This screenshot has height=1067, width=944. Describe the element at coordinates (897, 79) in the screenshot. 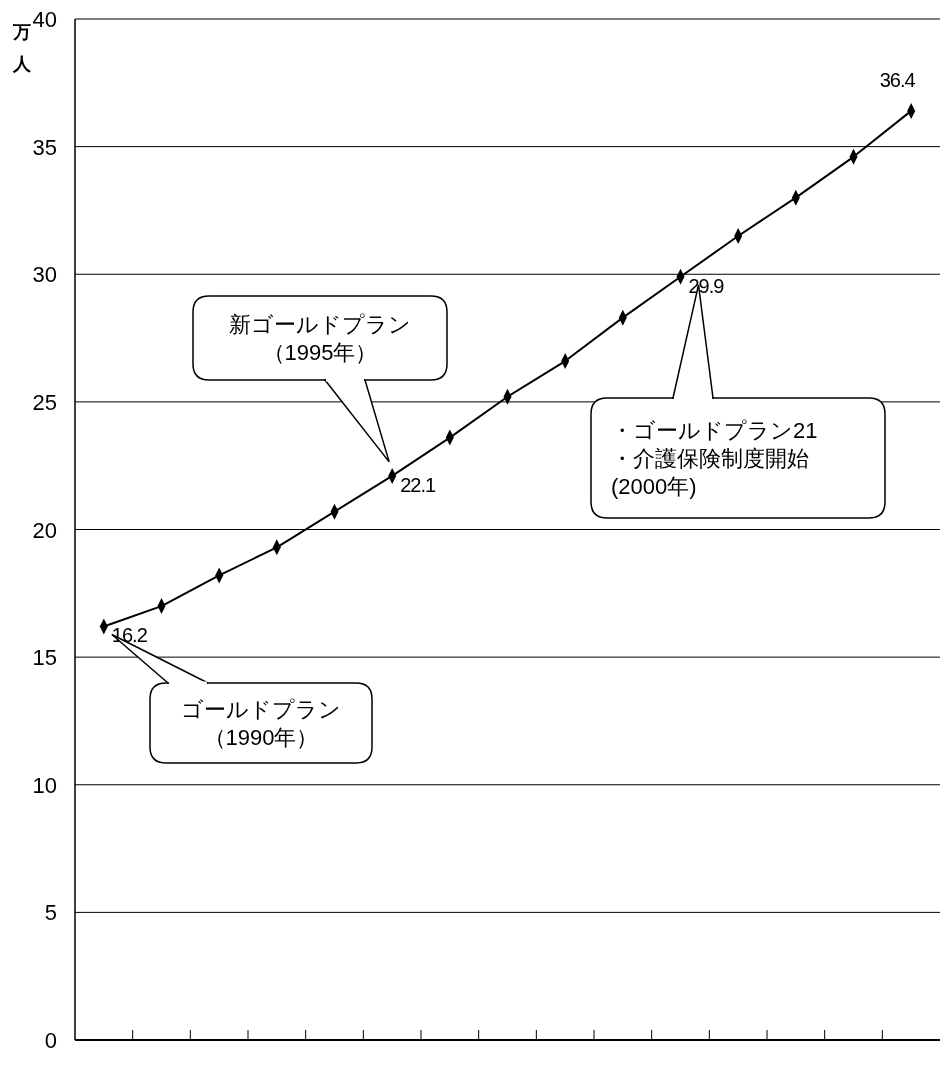

I see `data-label: 36.4` at that location.